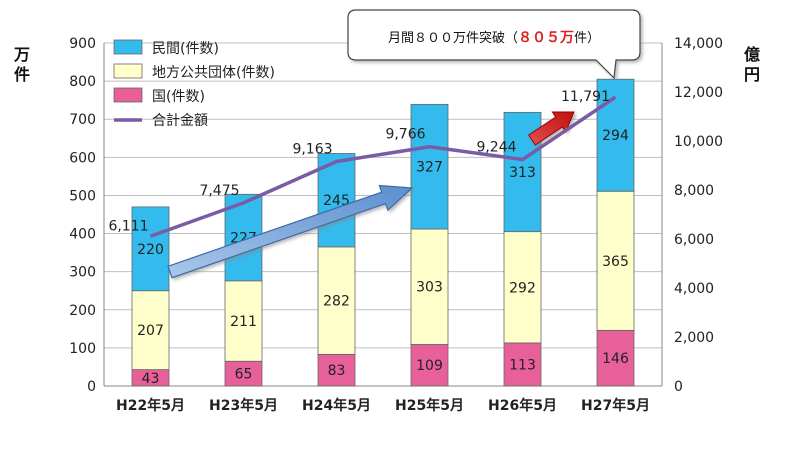  I want to click on legend: 民間(件数) 地方公共団体(件数) 国(件数) 合計金額, so click(194, 84).